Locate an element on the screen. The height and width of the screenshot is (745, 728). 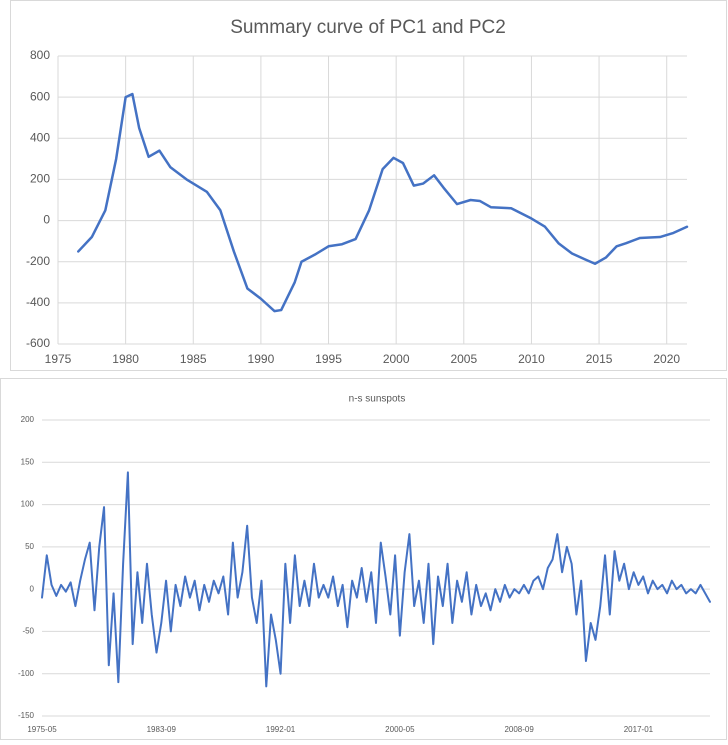
y-tick-label: 600 is located at coordinates (40, 96).